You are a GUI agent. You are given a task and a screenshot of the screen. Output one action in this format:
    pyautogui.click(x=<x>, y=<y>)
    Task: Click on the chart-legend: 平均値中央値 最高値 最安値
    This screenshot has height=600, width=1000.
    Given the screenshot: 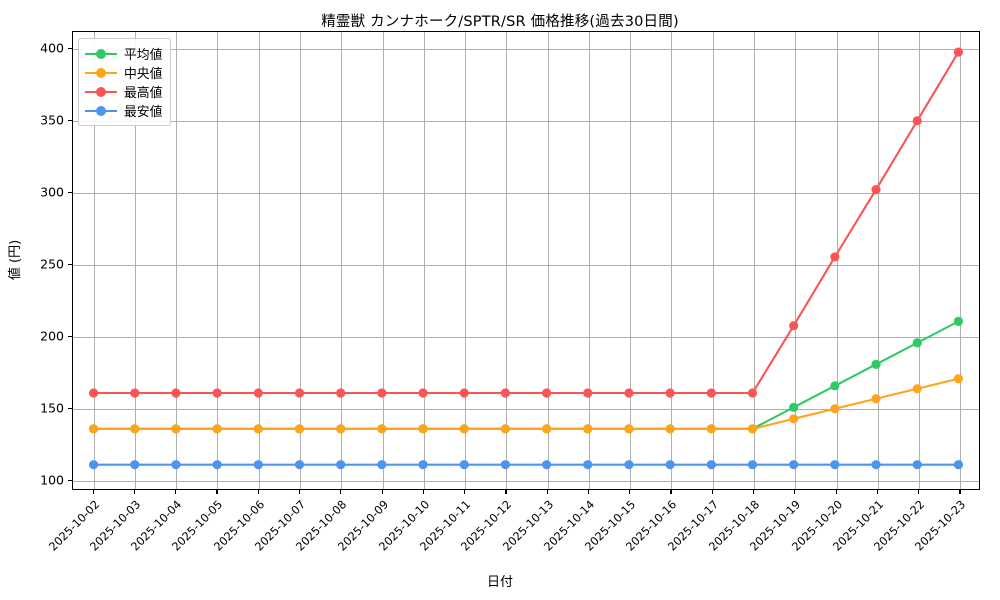 What is the action you would take?
    pyautogui.click(x=125, y=82)
    